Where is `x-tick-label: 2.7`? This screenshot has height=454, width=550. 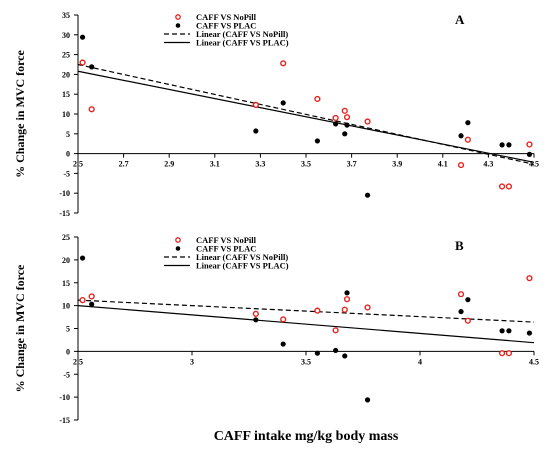 x-tick-label: 2.7 is located at coordinates (124, 164).